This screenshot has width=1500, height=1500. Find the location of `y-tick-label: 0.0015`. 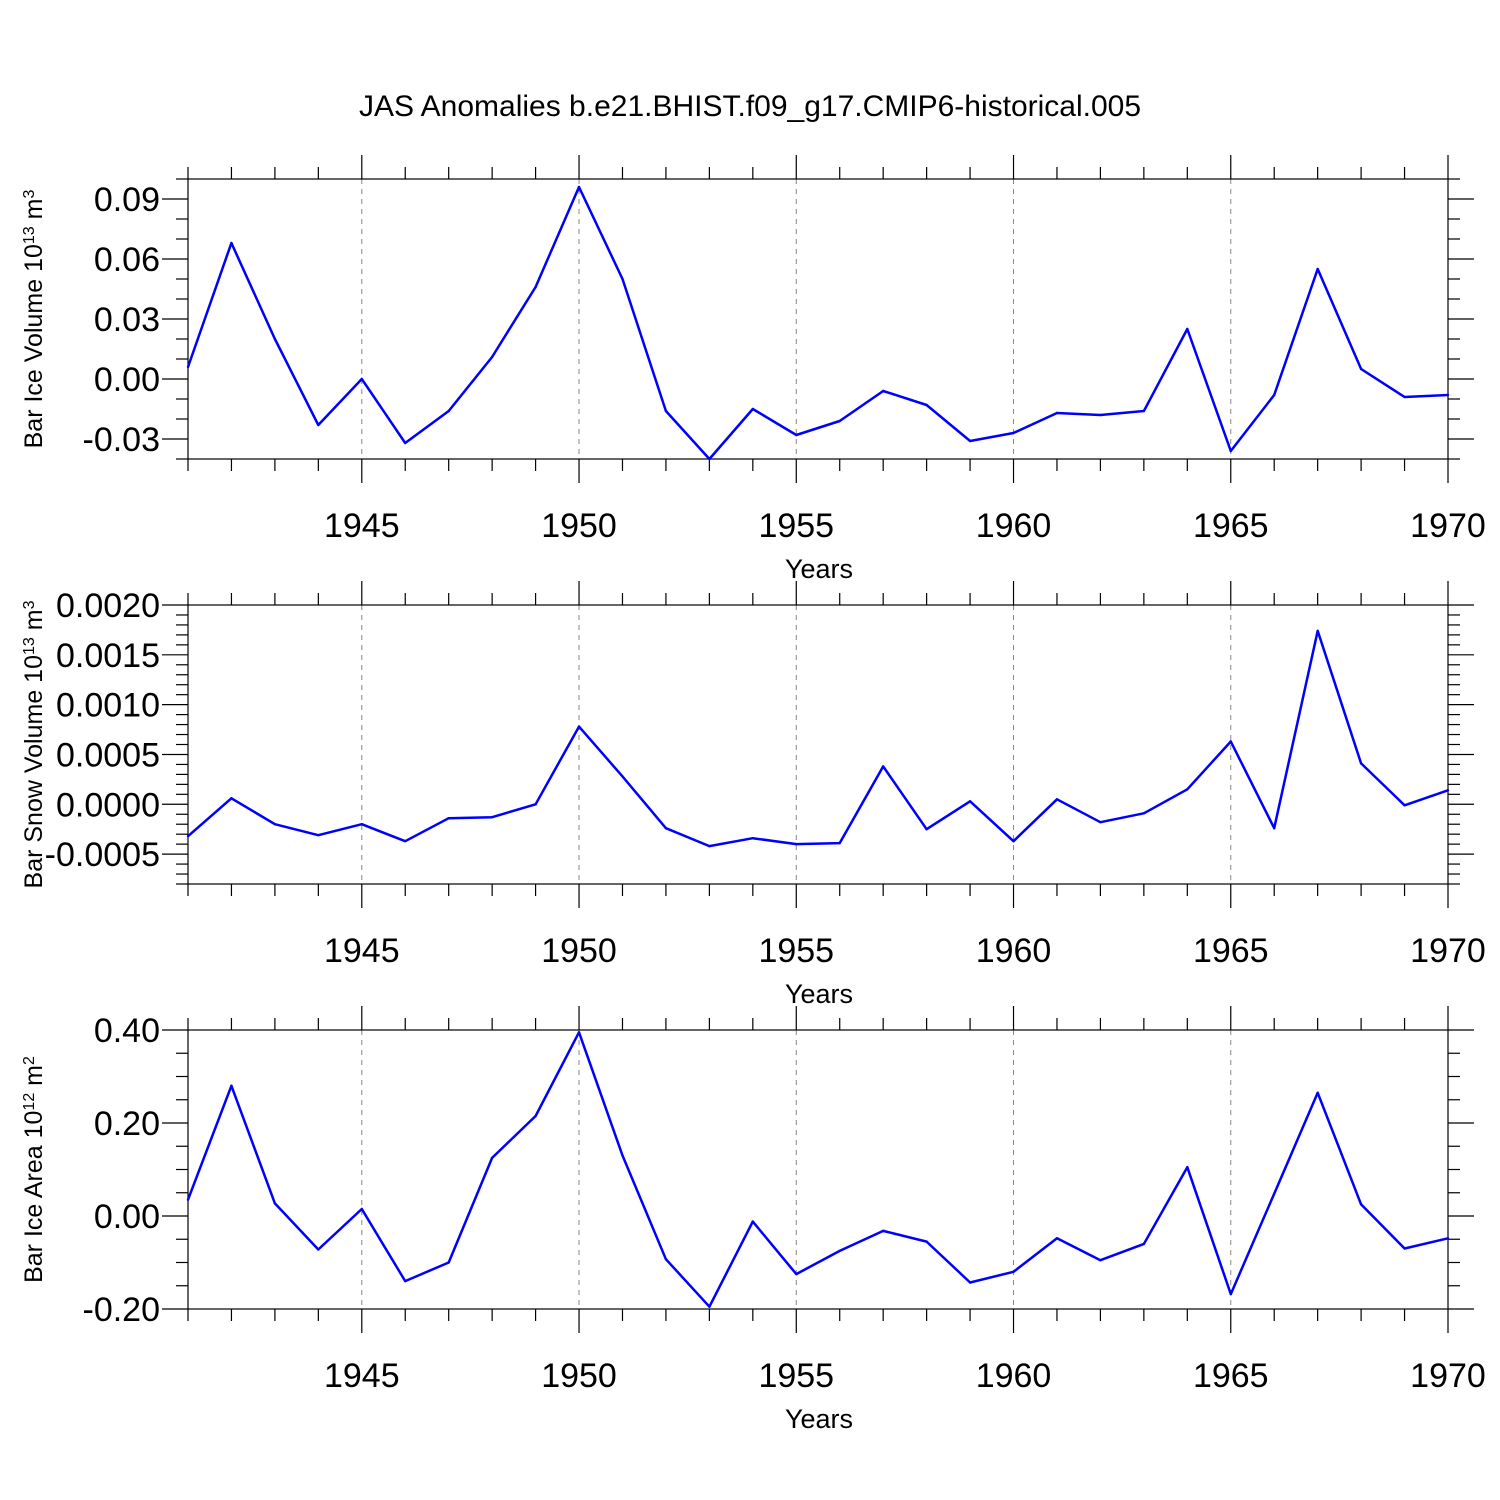

y-tick-label: 0.0015 is located at coordinates (108, 656).